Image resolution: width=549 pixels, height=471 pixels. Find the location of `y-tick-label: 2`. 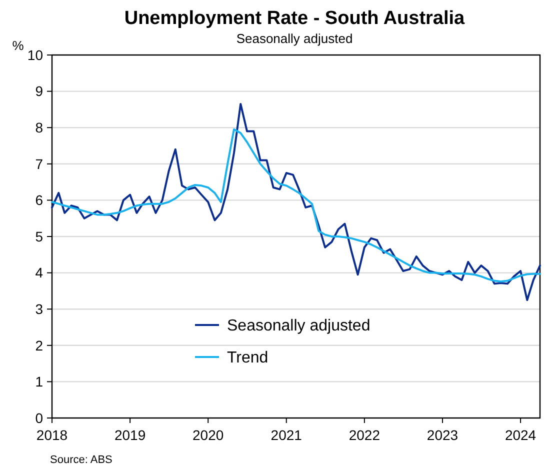

y-tick-label: 2 is located at coordinates (39, 345).